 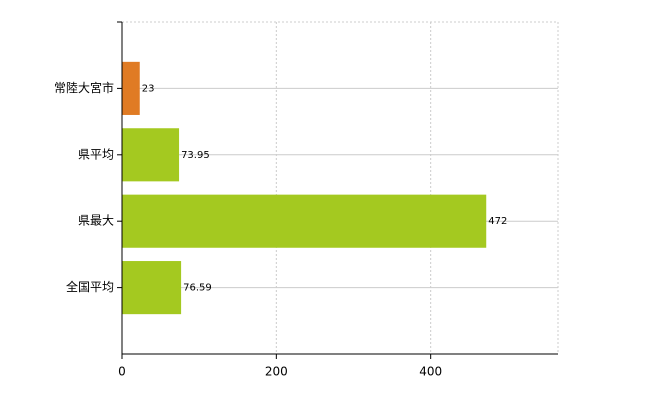 What do you see at coordinates (195, 155) in the screenshot?
I see `value-label: 73.95` at bounding box center [195, 155].